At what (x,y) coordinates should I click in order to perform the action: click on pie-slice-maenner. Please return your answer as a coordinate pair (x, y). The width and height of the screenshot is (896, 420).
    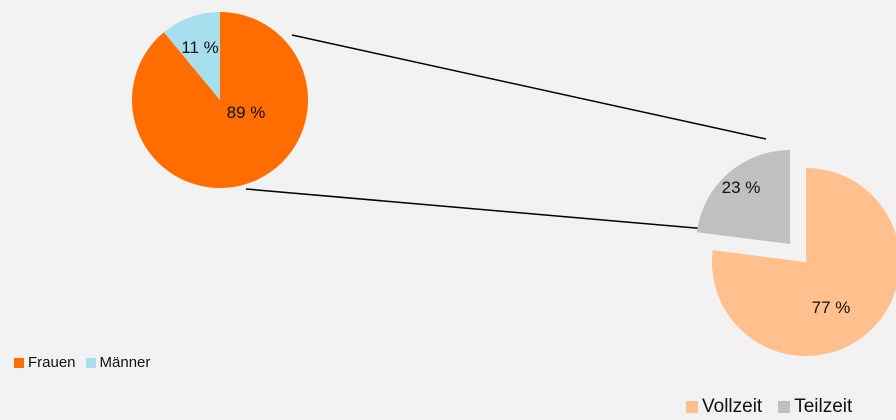
    Looking at the image, I should click on (191, 56).